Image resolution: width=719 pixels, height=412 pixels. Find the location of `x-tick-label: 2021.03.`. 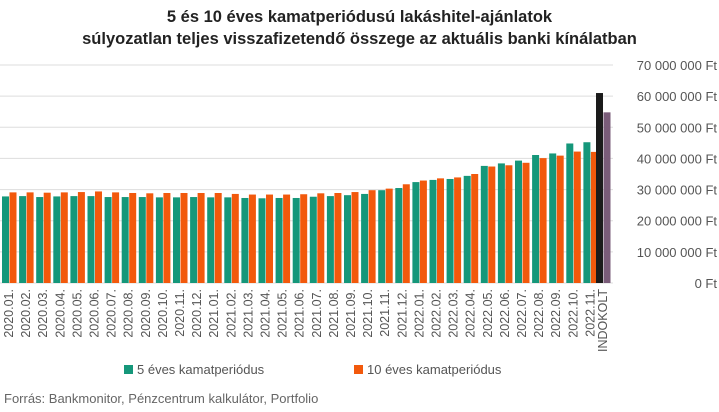

x-tick-label: 2021.03. is located at coordinates (248, 313).